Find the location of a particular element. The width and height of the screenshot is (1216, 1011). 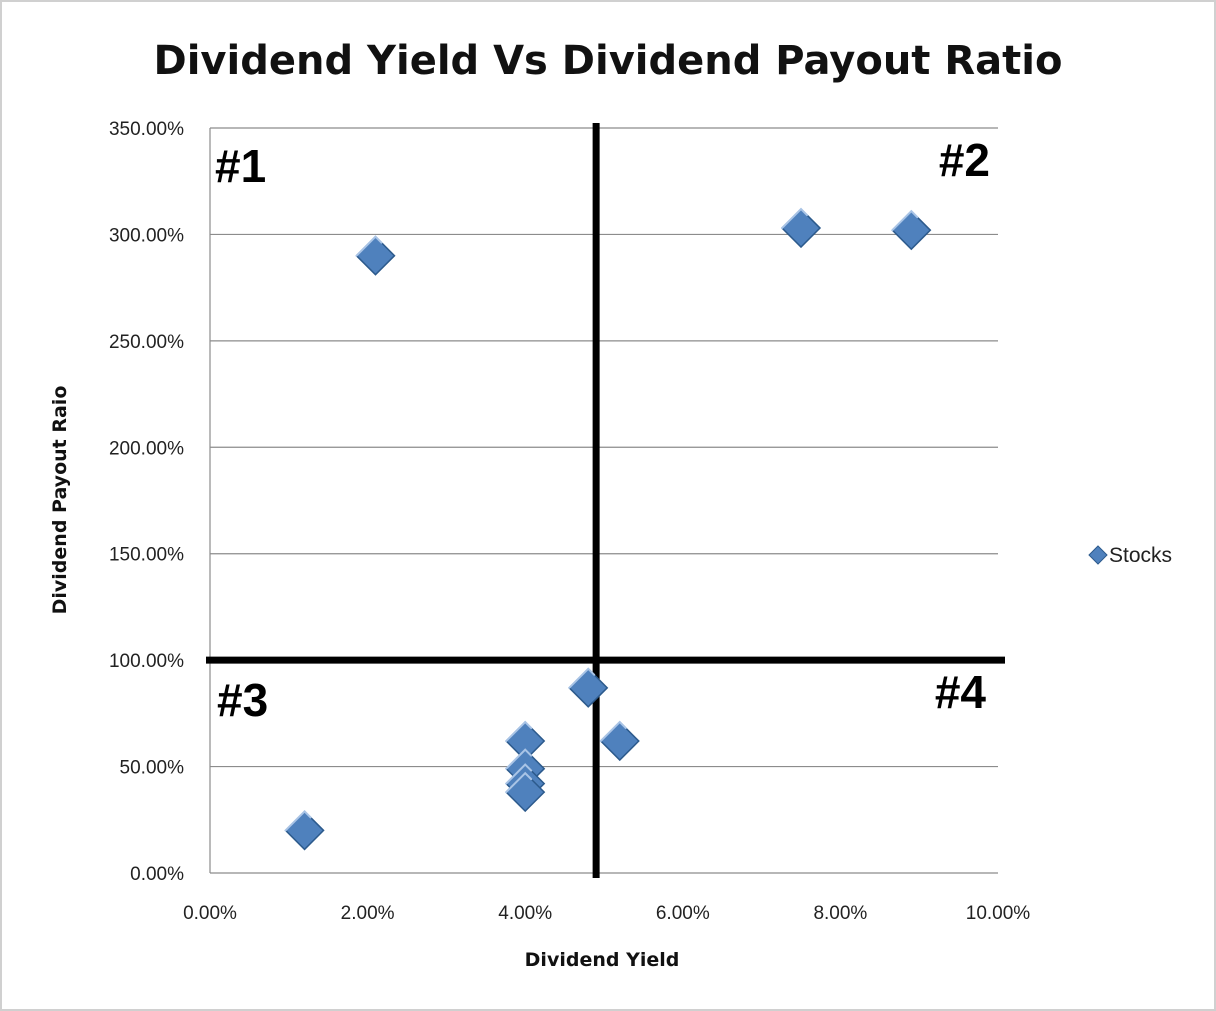

x-axis-title: Dividend Yield is located at coordinates (602, 960).